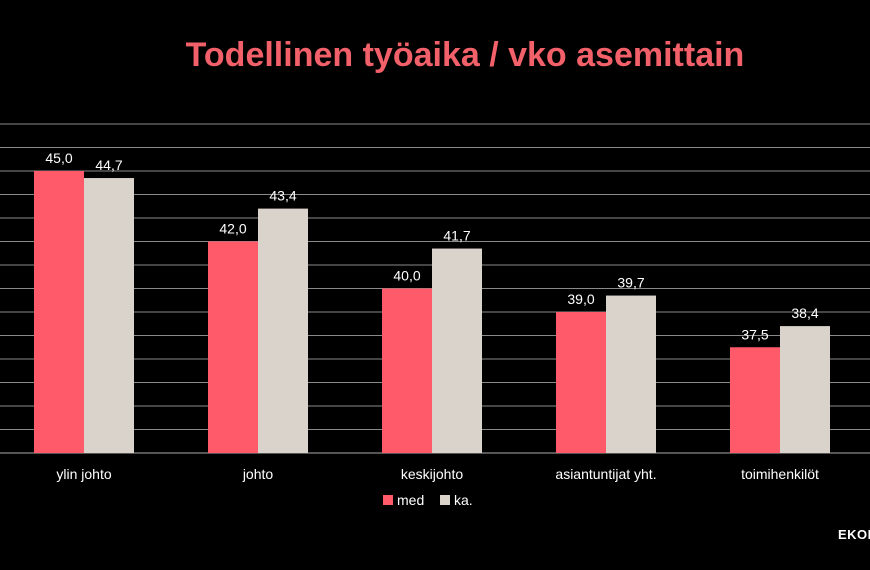 Image resolution: width=870 pixels, height=570 pixels. What do you see at coordinates (463, 500) in the screenshot?
I see `legend-label: ka.` at bounding box center [463, 500].